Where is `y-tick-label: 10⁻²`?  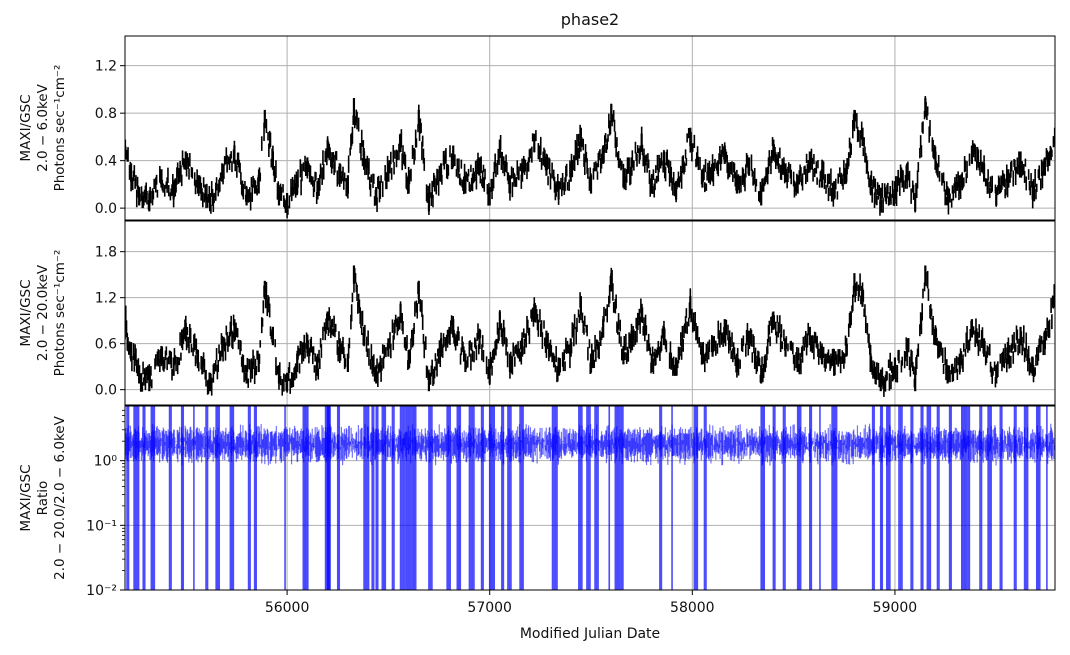
y-tick-label: 10⁻² is located at coordinates (101, 591).